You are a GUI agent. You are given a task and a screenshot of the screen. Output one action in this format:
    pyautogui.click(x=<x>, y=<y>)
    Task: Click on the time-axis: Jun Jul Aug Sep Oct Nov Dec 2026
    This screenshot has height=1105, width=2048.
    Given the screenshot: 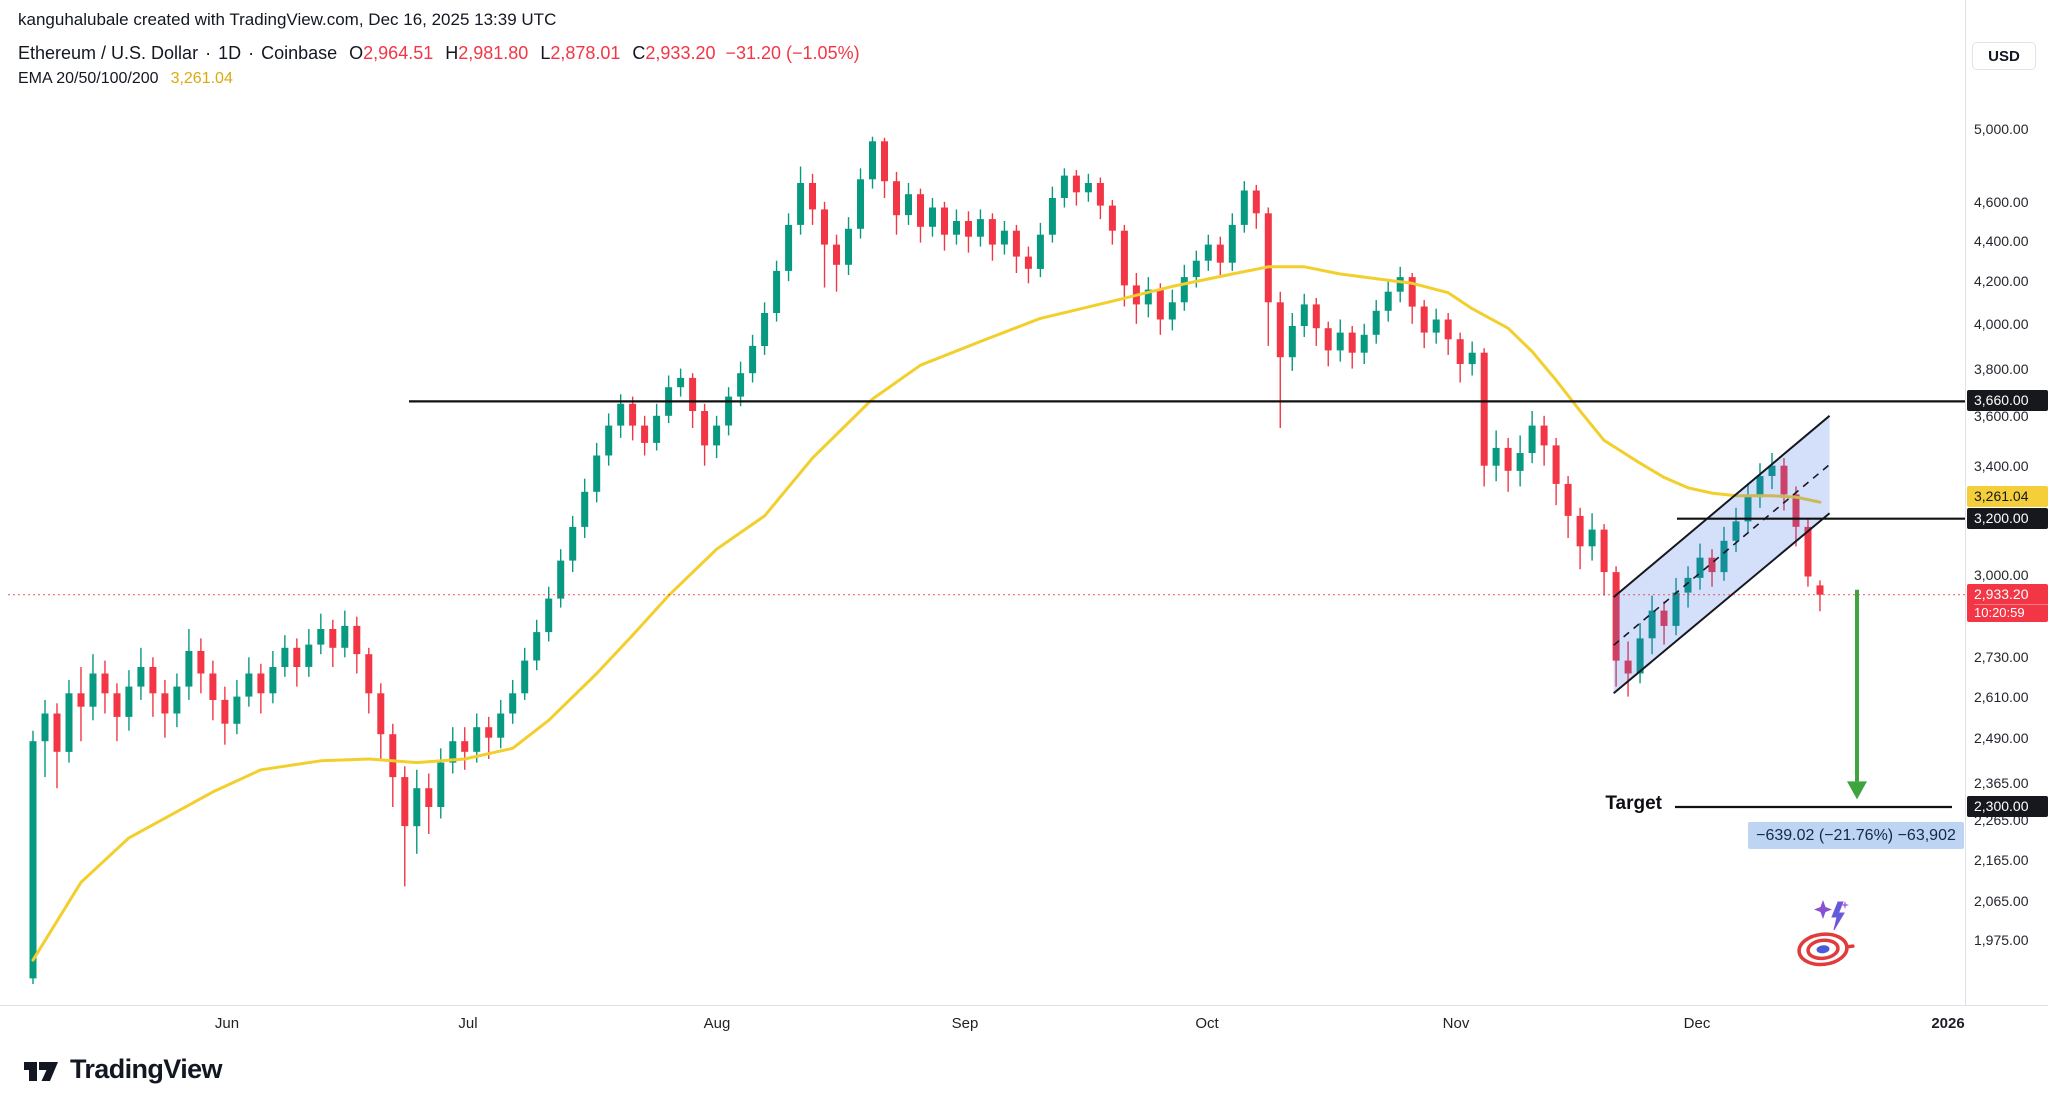 What is the action you would take?
    pyautogui.click(x=1024, y=1055)
    